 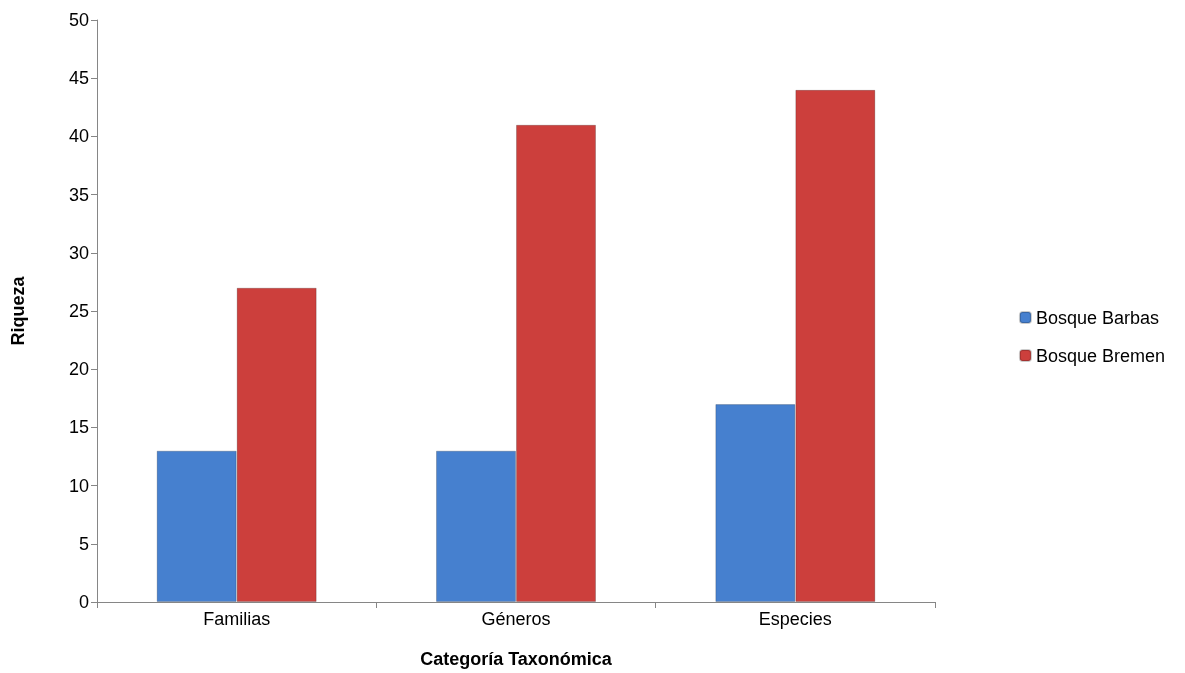 I want to click on x-tick-label: Familias, so click(x=237, y=619).